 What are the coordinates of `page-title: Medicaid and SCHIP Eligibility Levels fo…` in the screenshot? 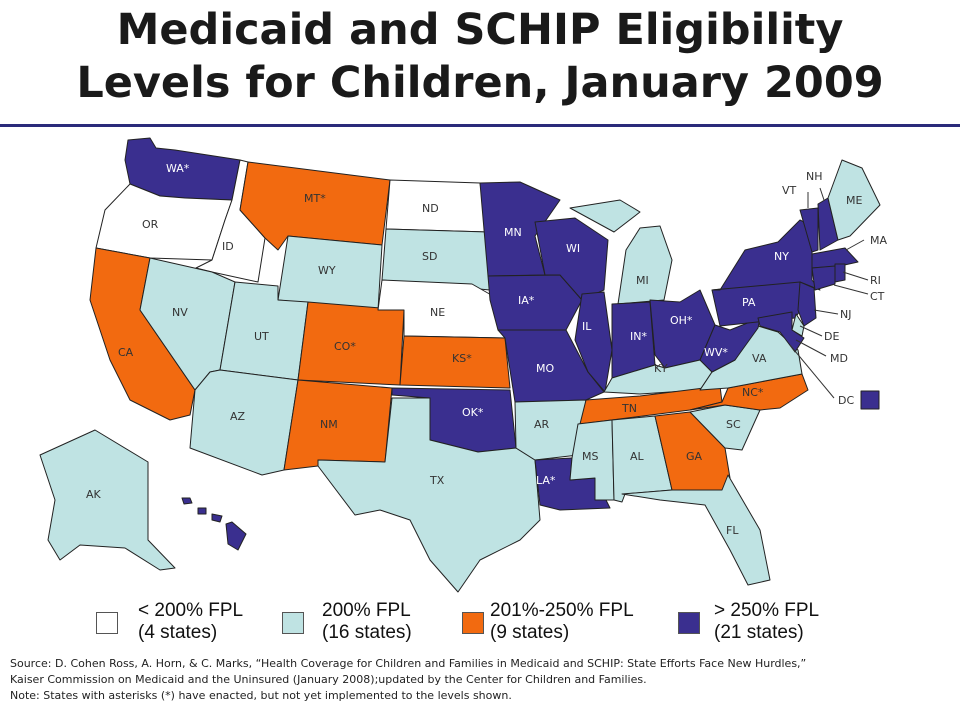 It's located at (480, 57).